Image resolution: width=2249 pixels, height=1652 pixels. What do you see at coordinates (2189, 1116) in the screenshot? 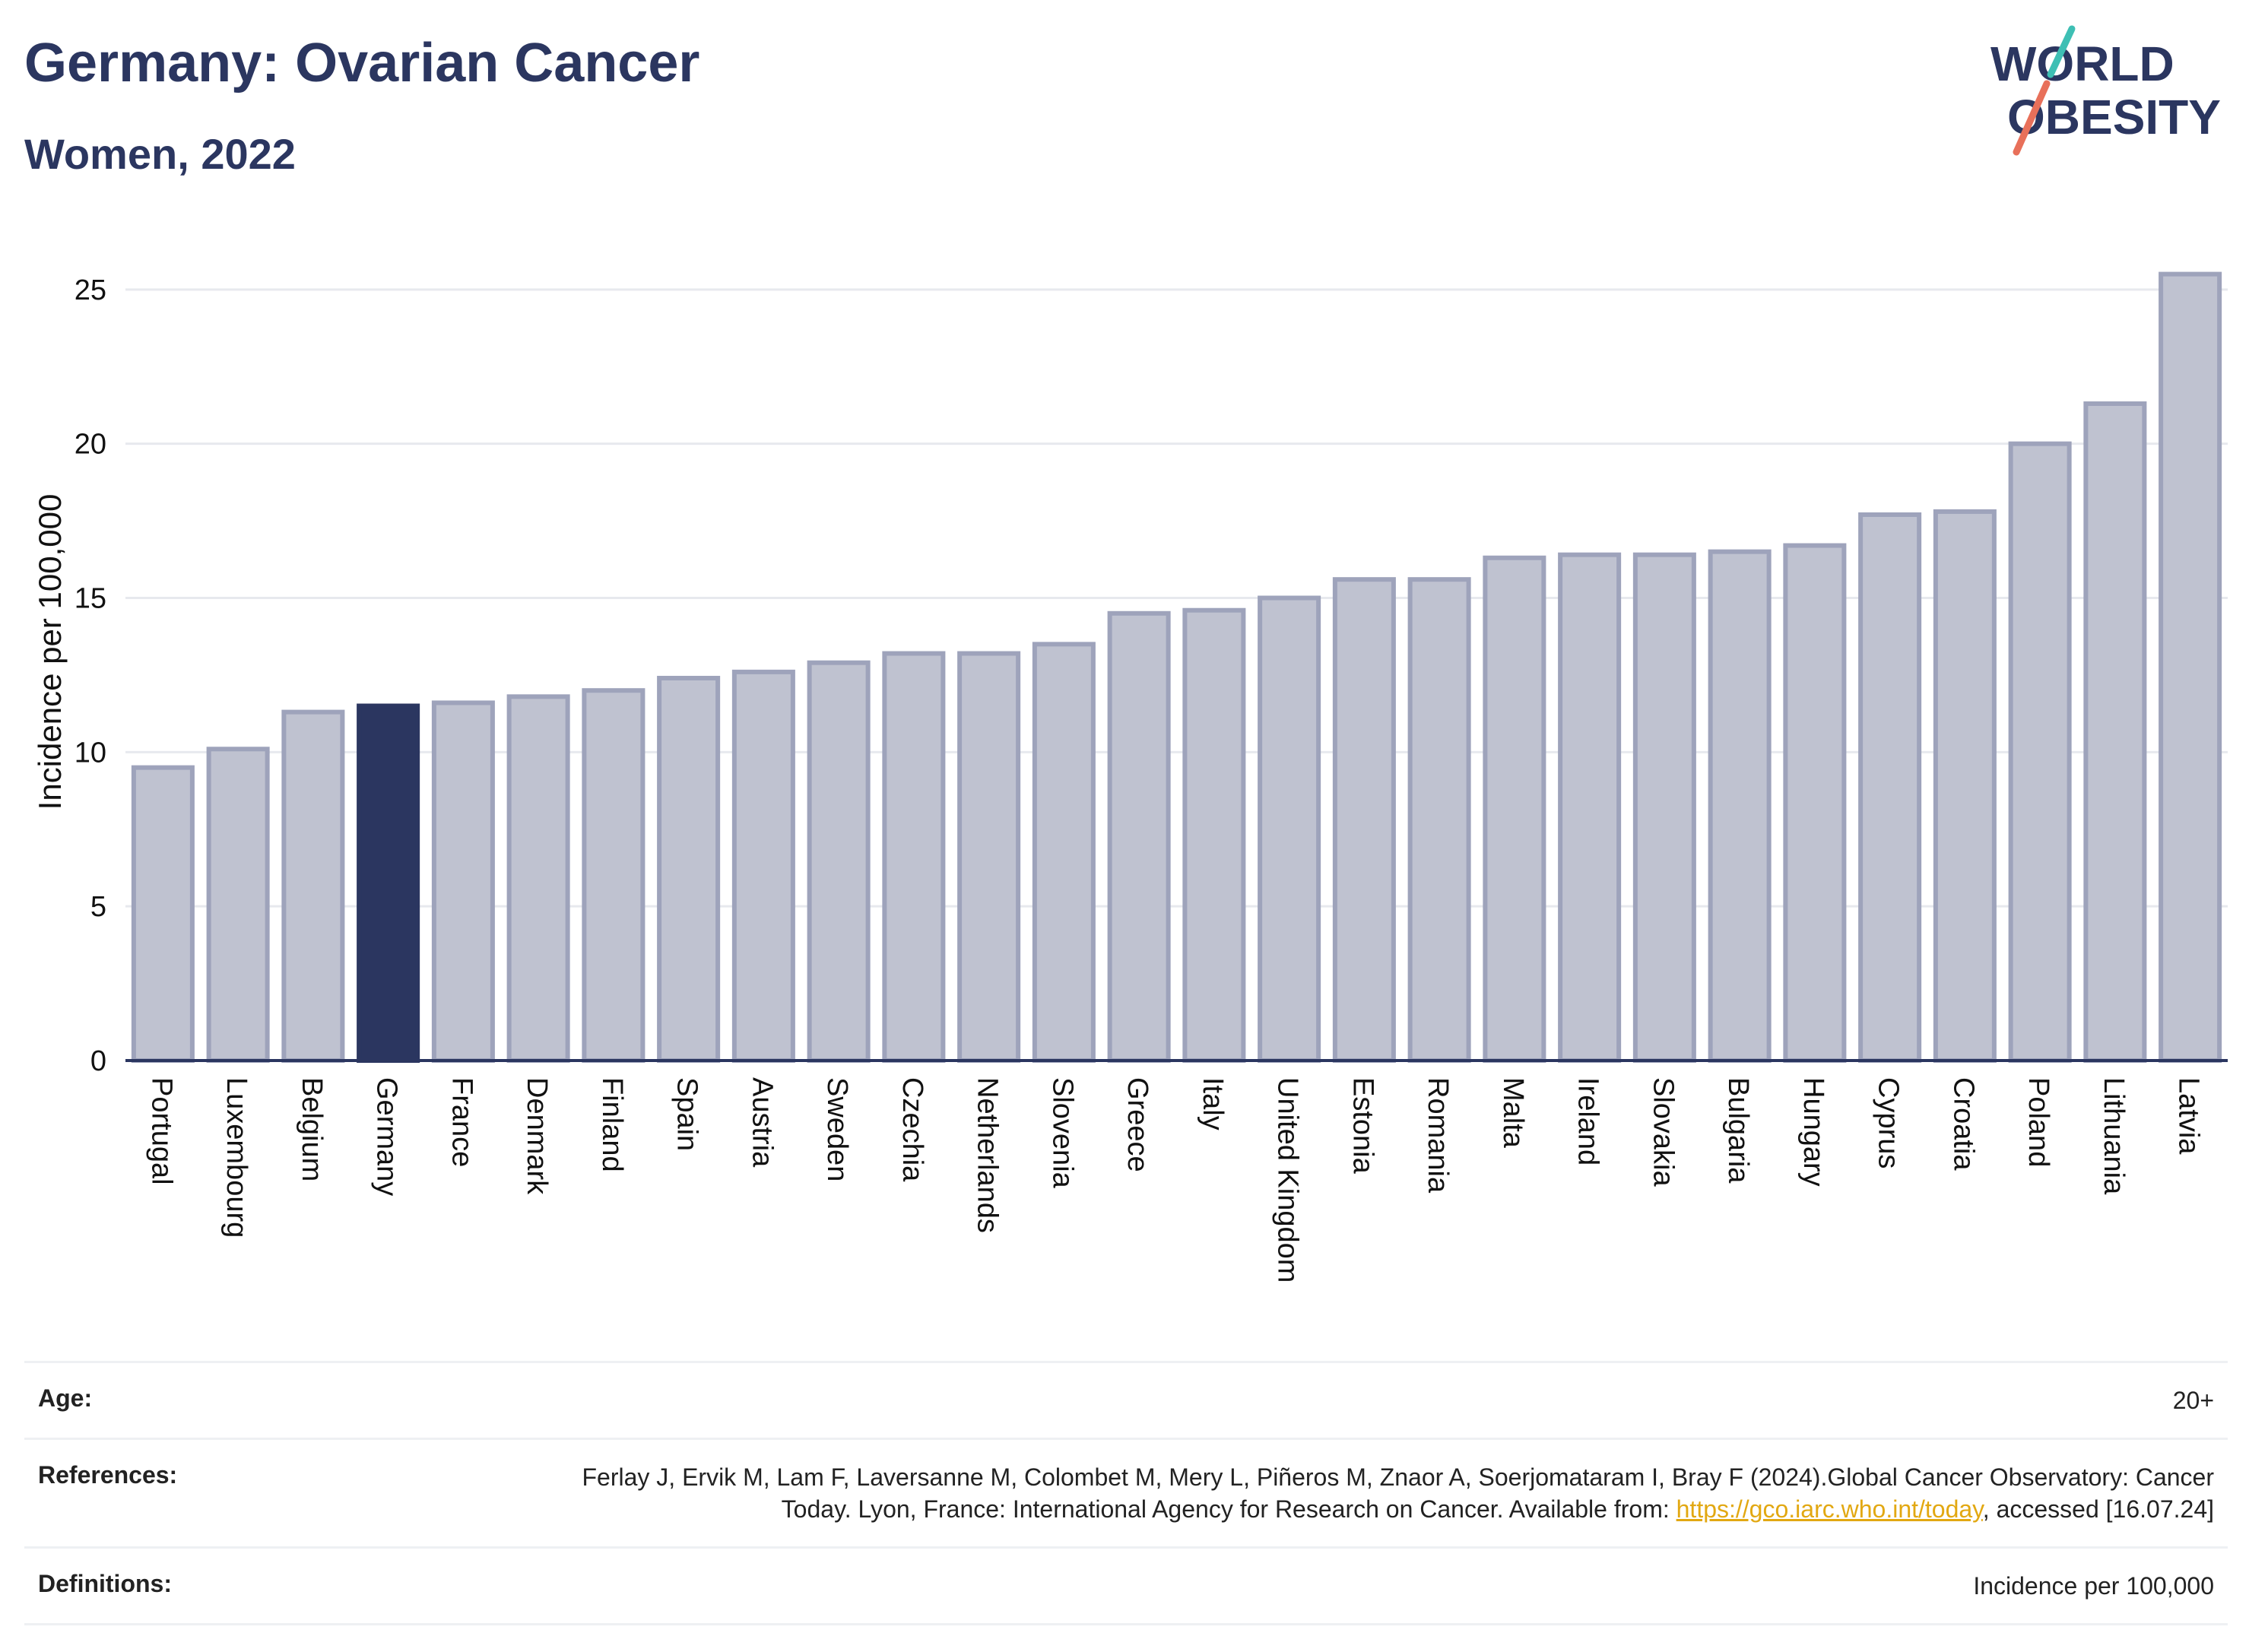
I see `x-tick-label: Latvia` at bounding box center [2189, 1116].